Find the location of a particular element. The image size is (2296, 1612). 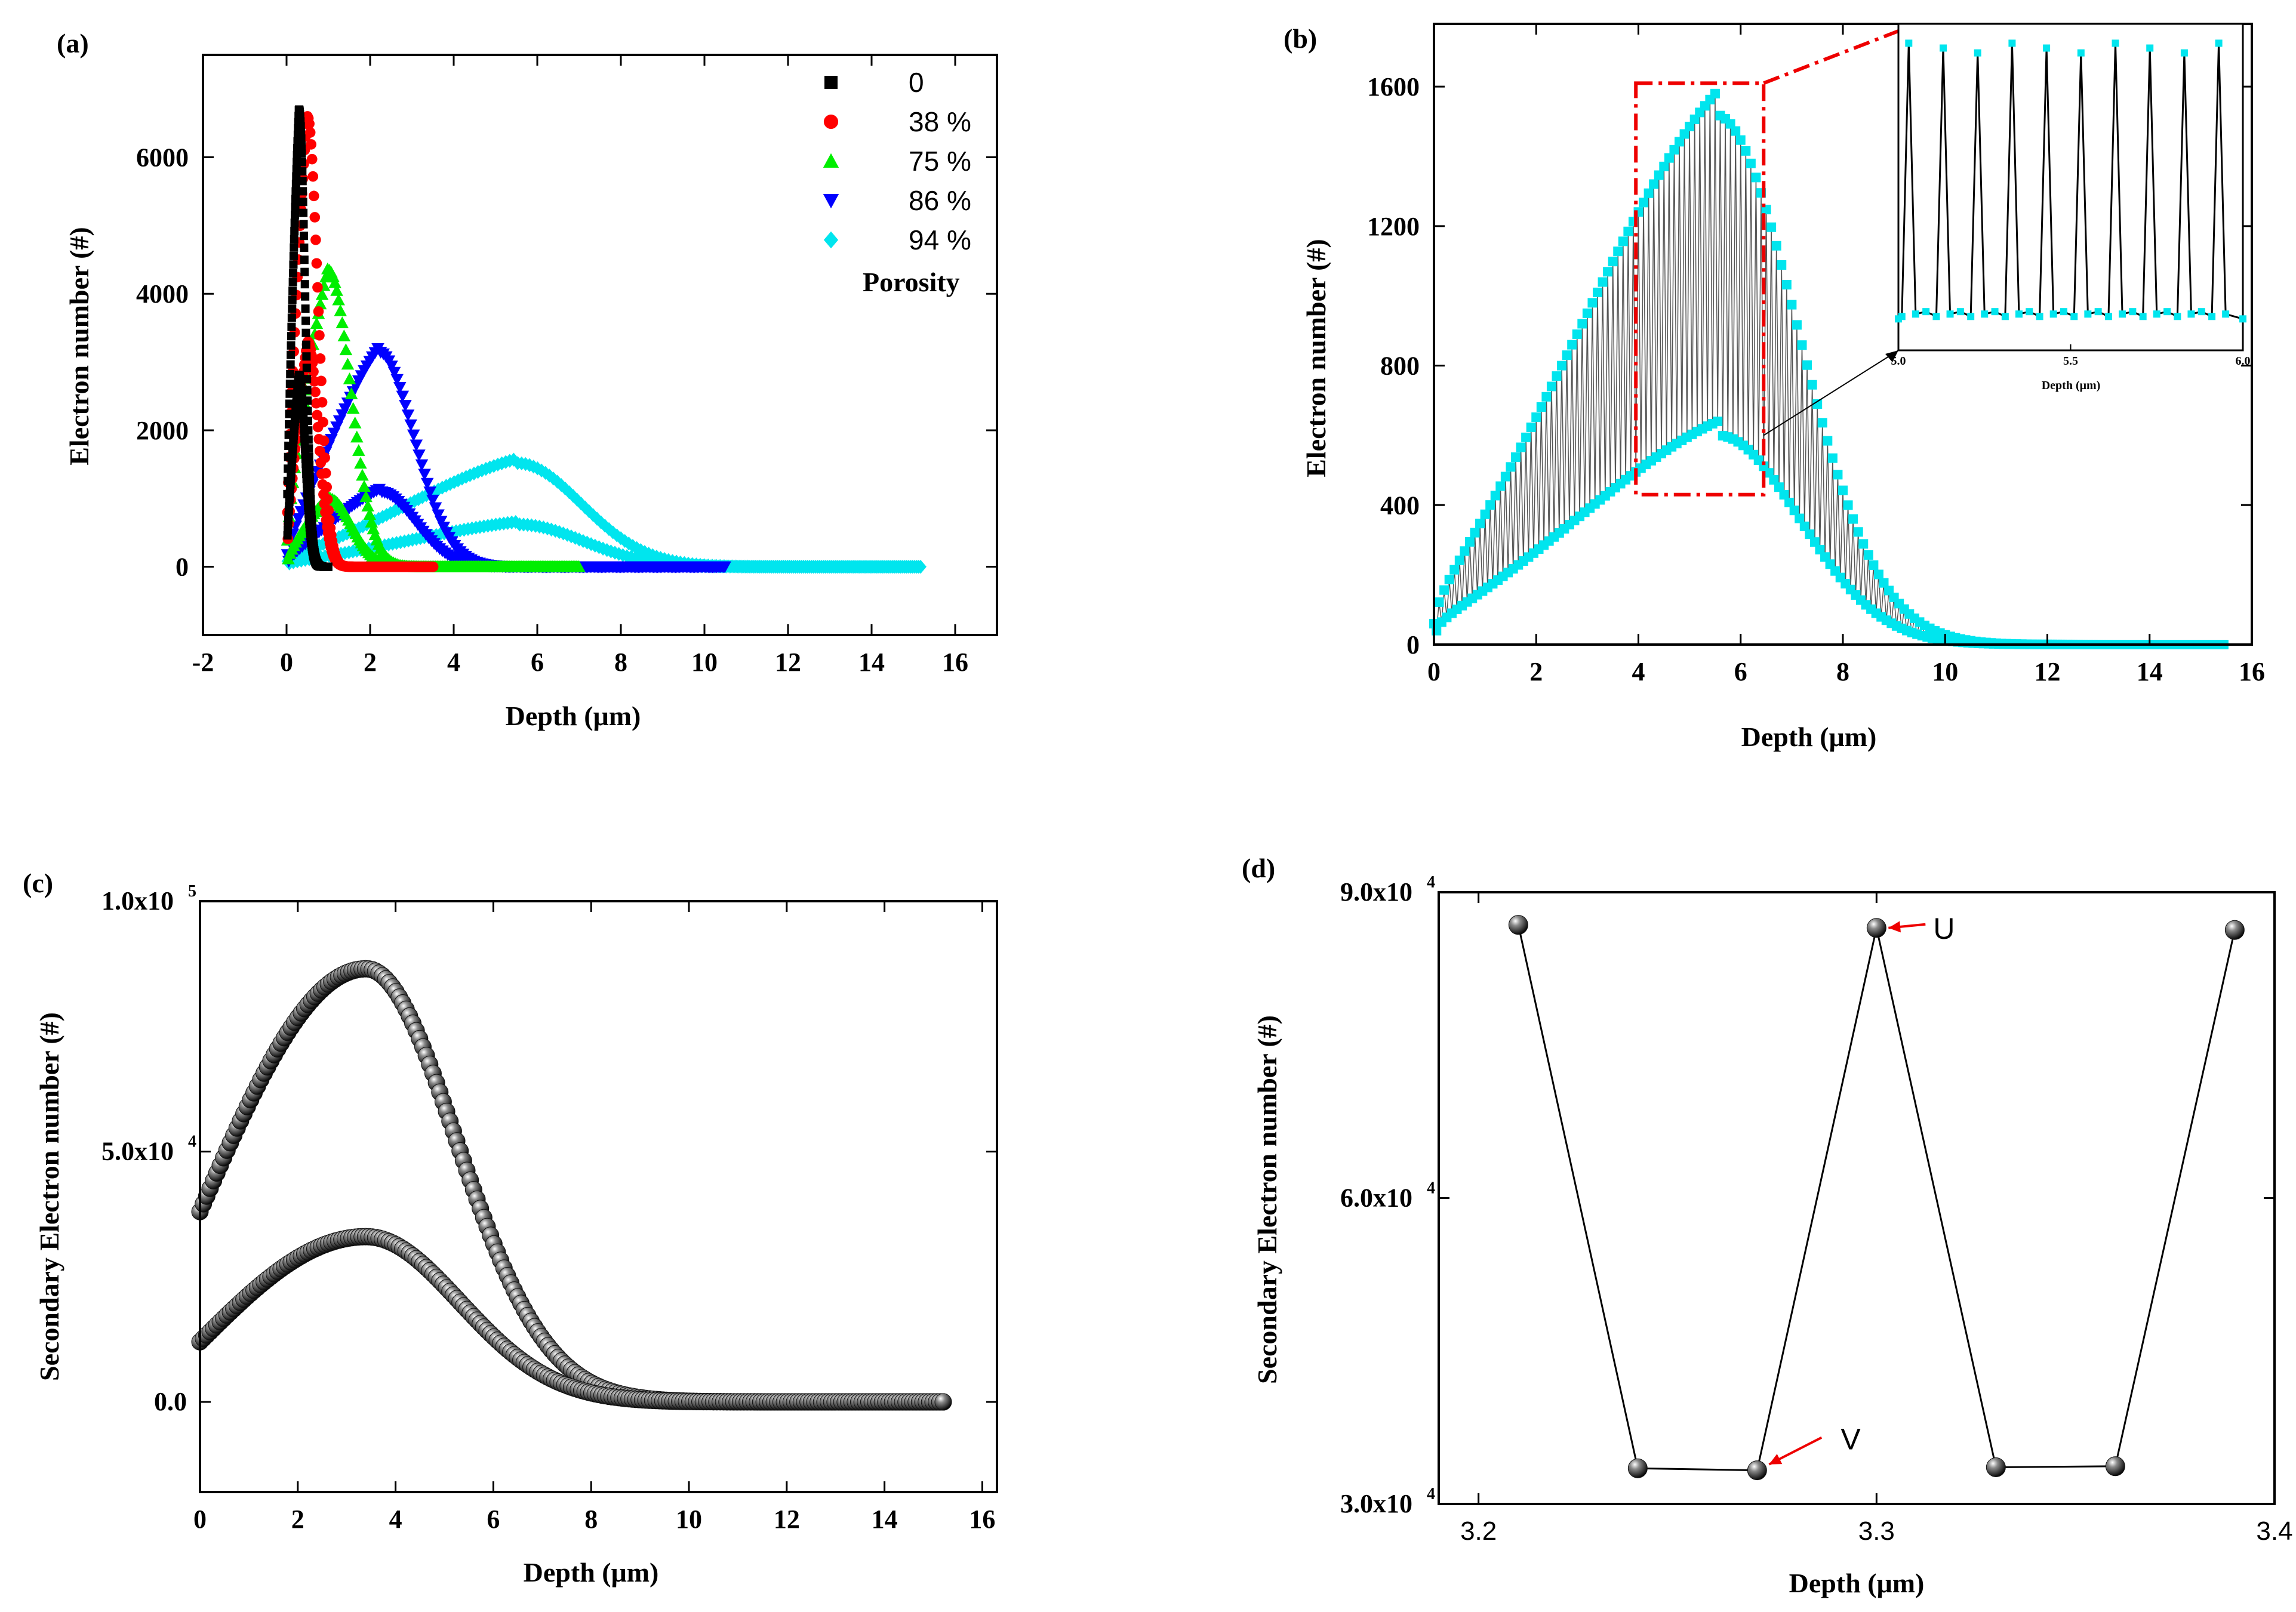

chart-a-ylabel: Electron number (#) is located at coordinates (79, 346).